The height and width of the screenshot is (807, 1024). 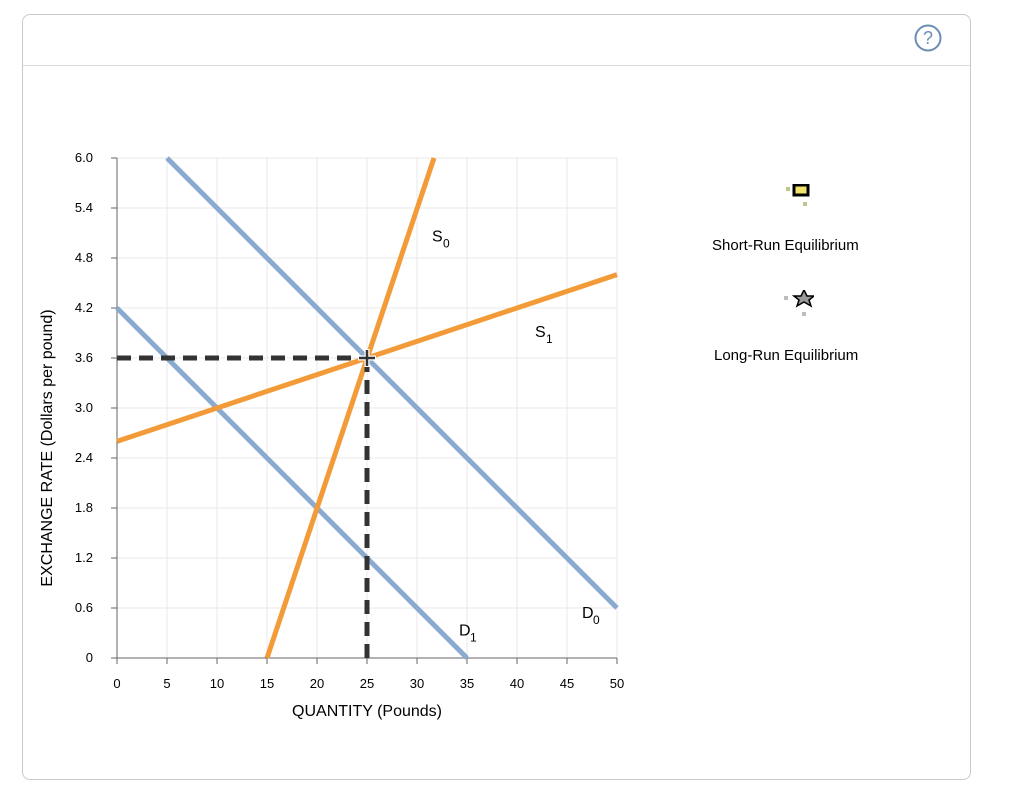 What do you see at coordinates (446, 243) in the screenshot?
I see `curve-label-sub-s0: 0` at bounding box center [446, 243].